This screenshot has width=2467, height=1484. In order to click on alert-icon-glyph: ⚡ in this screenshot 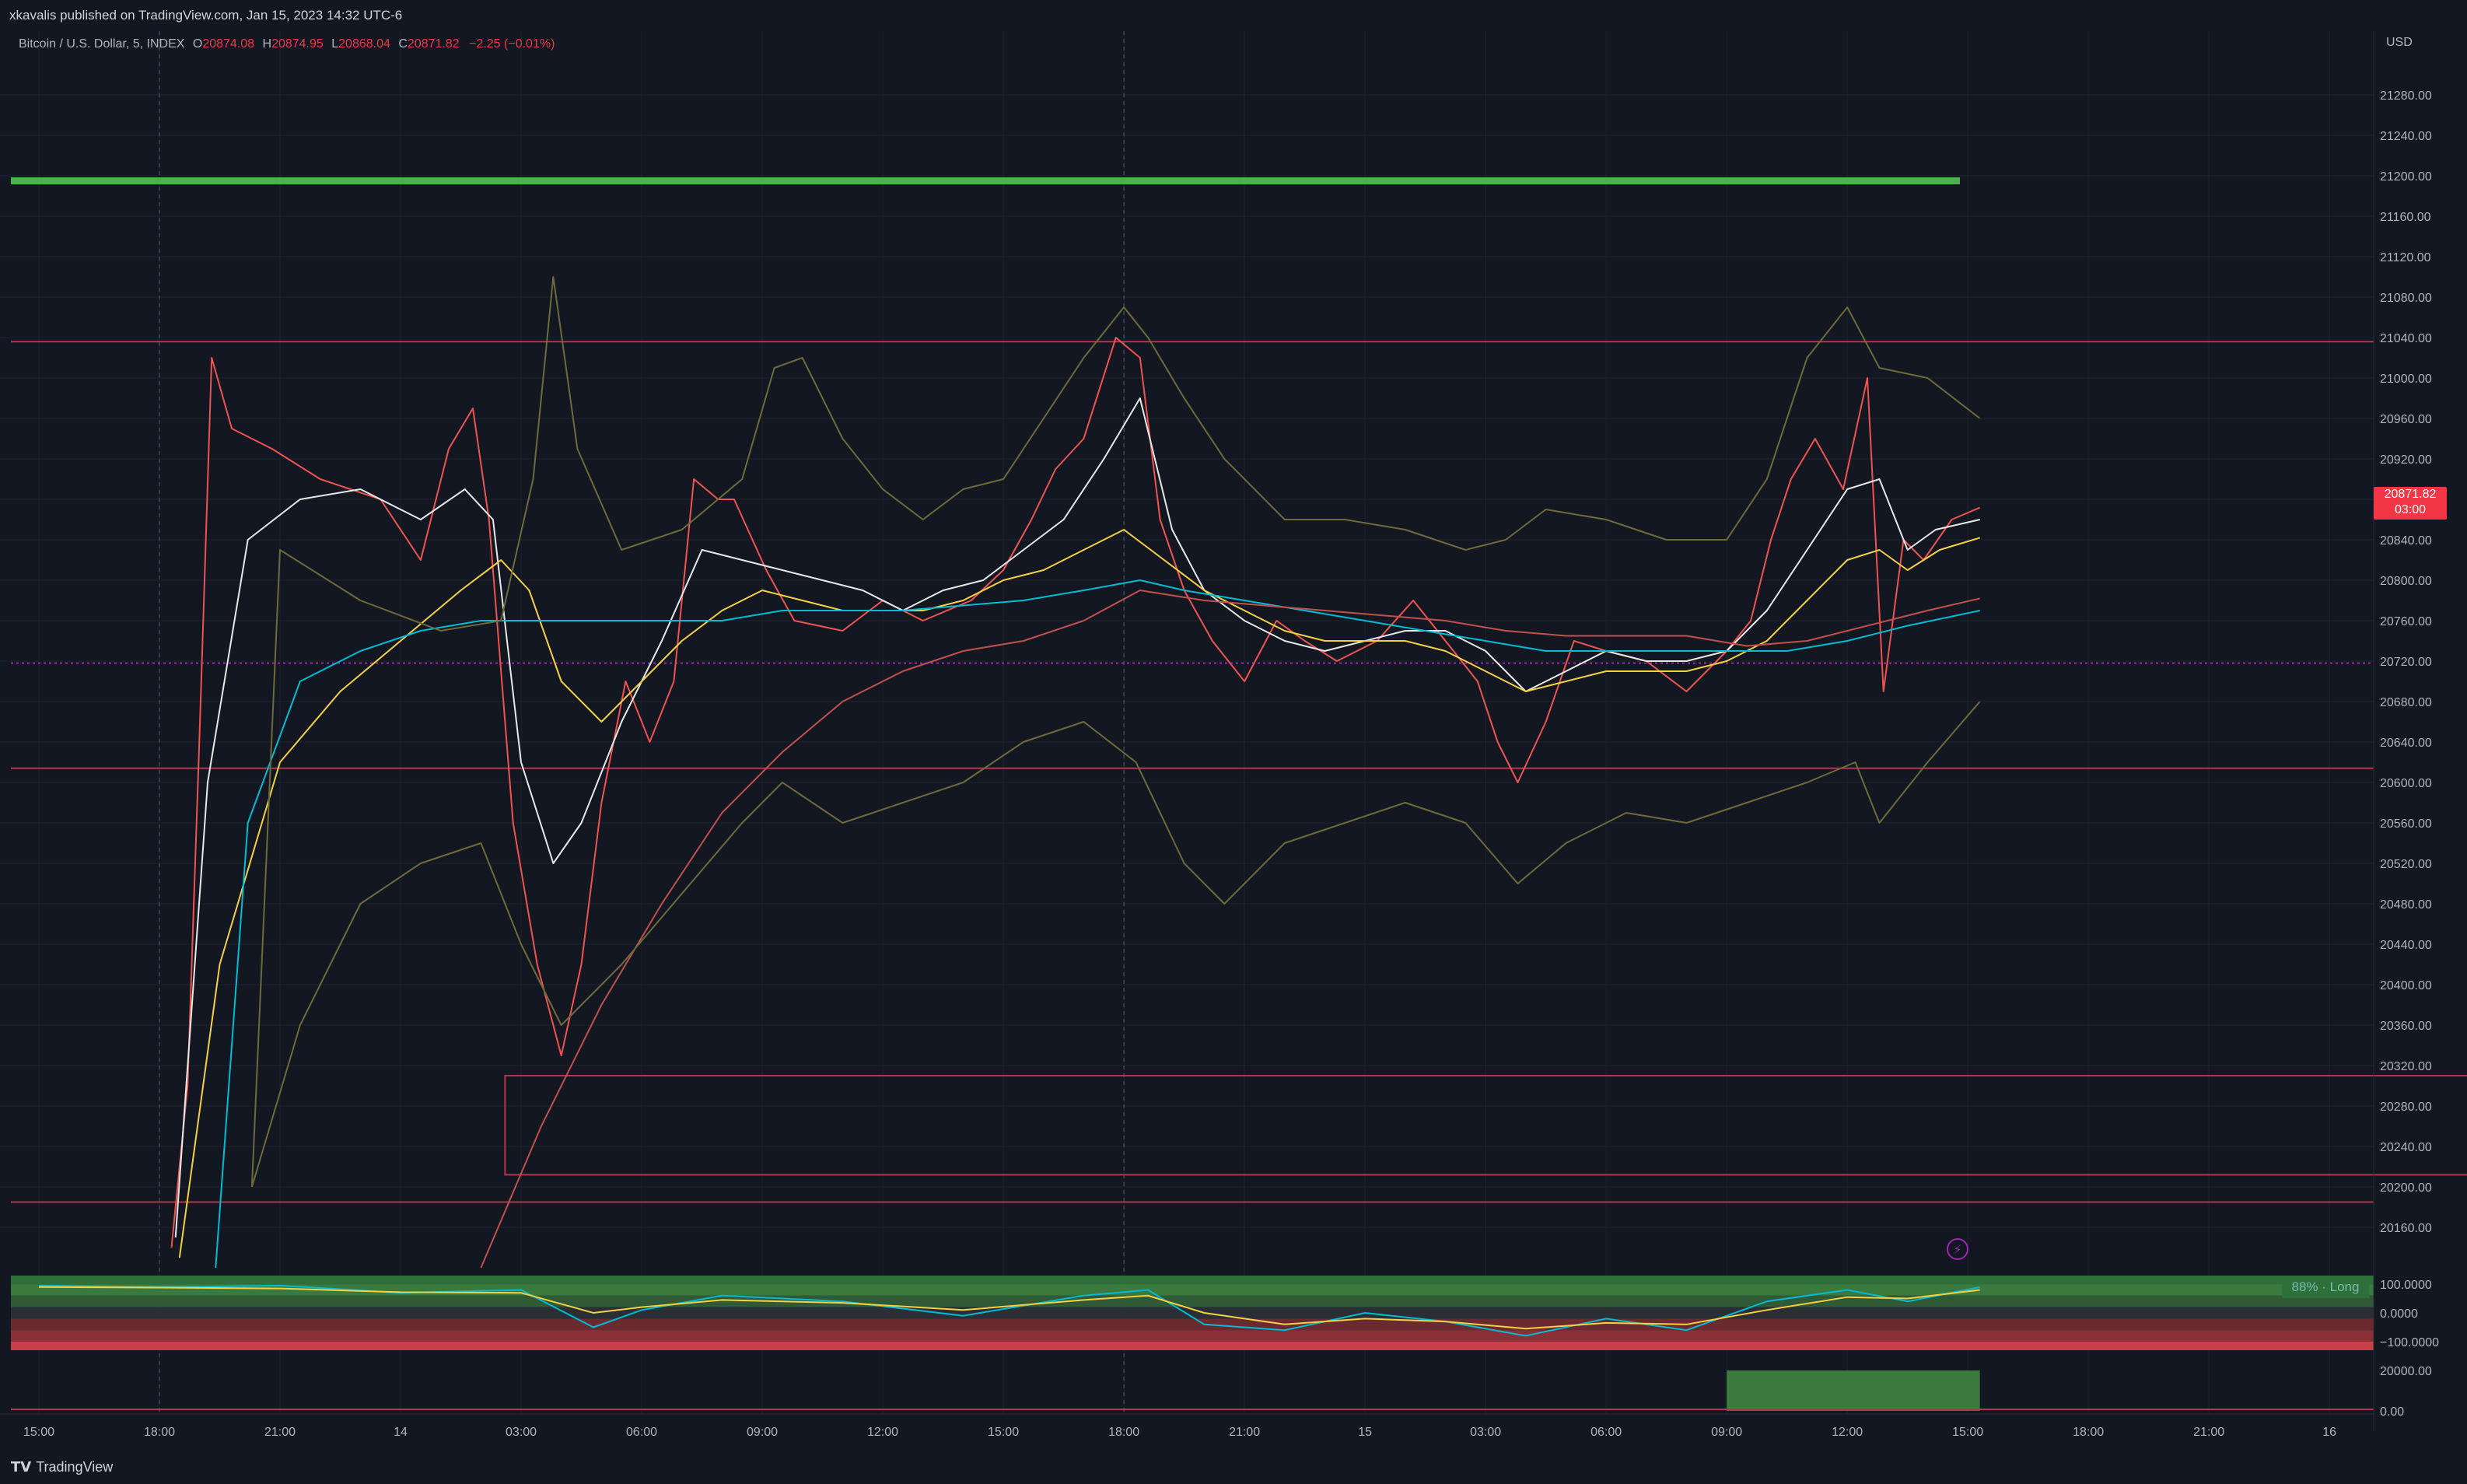, I will do `click(1957, 1250)`.